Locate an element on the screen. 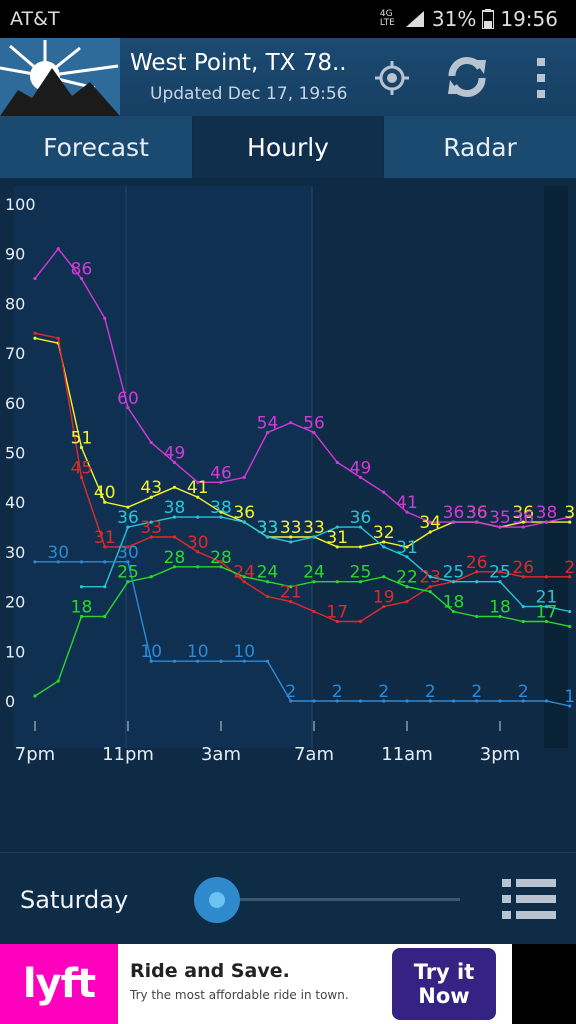 Image resolution: width=576 pixels, height=1024 pixels. y-tick-label: 60 is located at coordinates (15, 403).